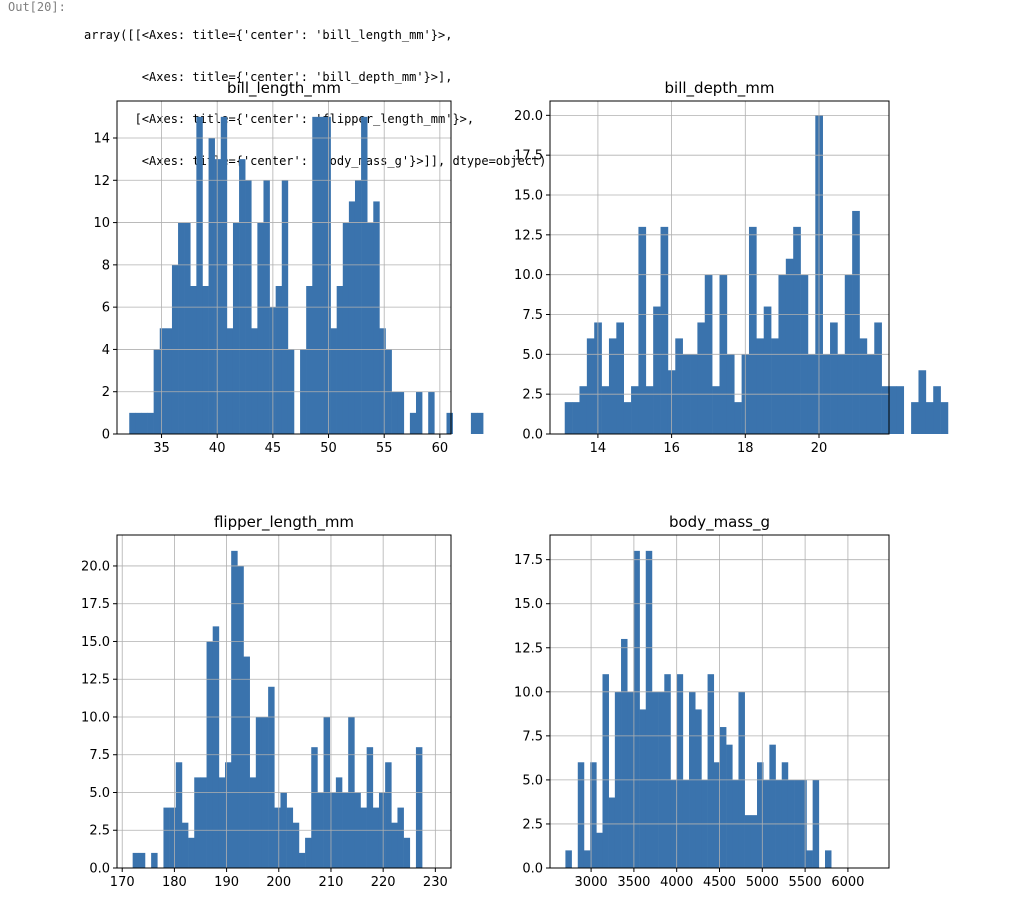 Image resolution: width=1024 pixels, height=907 pixels. I want to click on x-tick-label: 4500, so click(719, 882).